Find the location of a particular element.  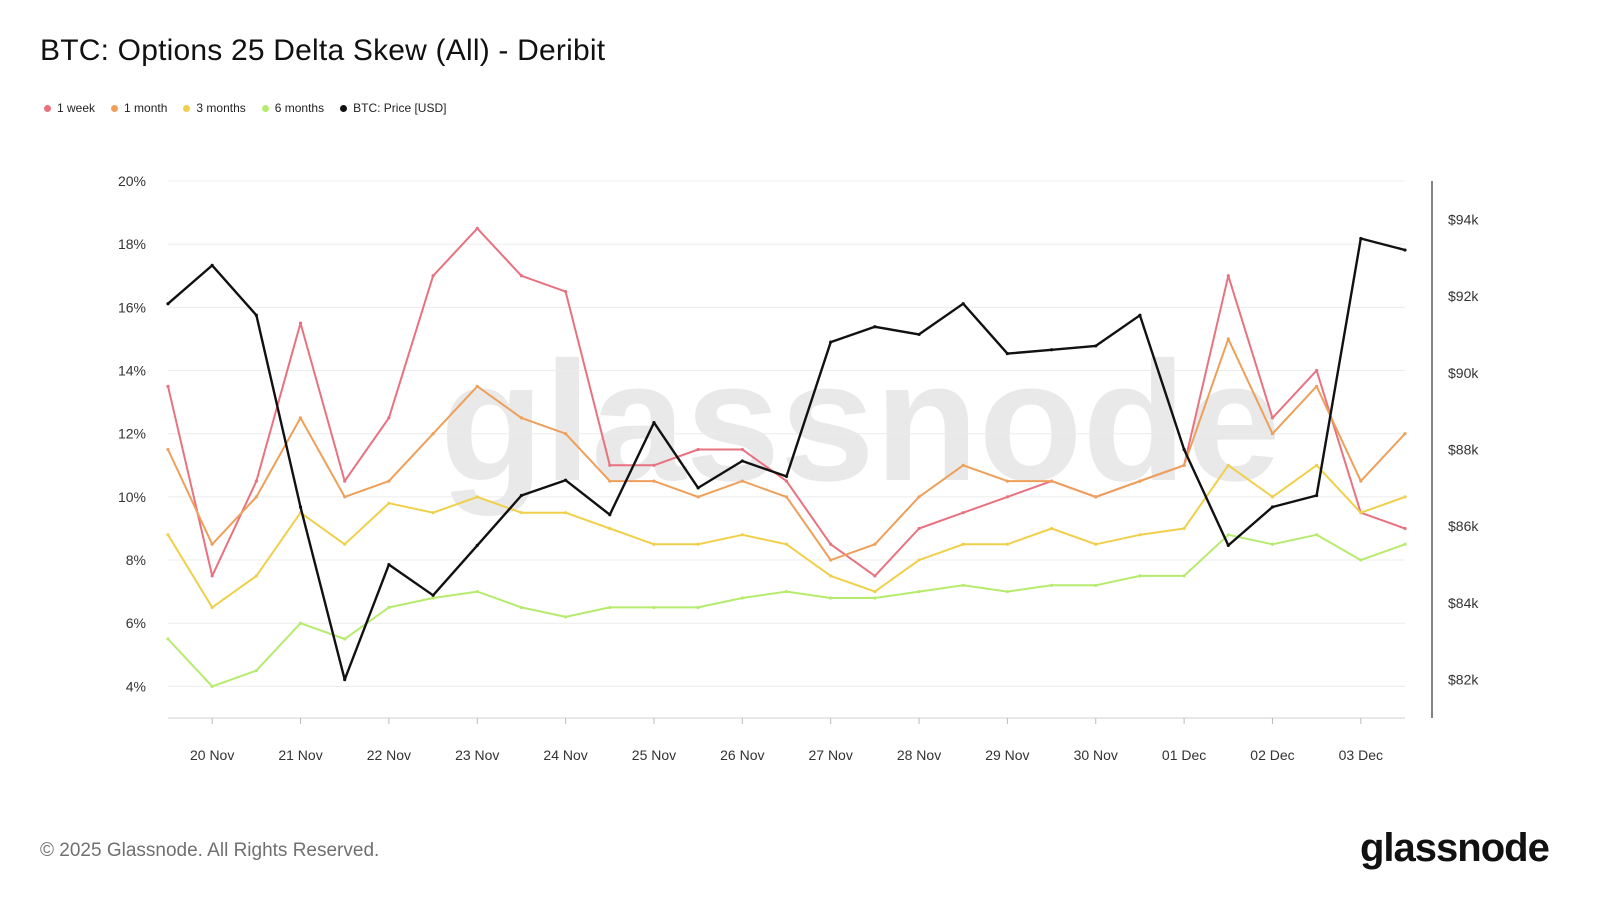

y-left-tick-label: 16% is located at coordinates (132, 307).